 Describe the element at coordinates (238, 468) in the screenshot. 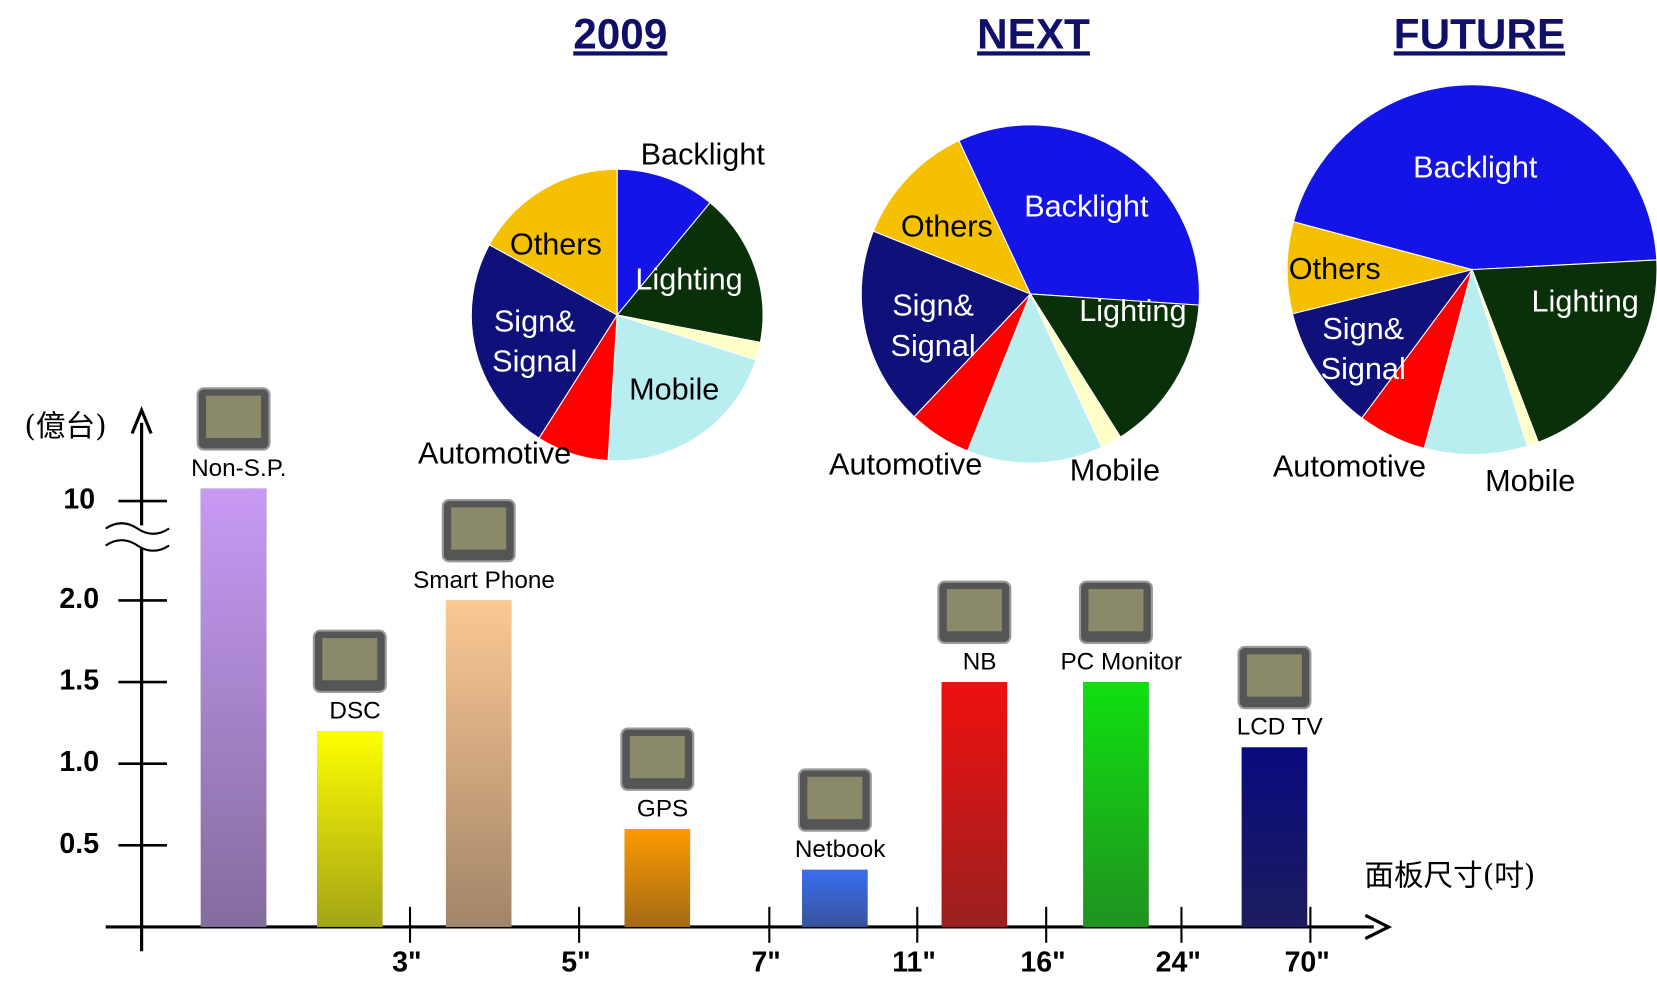

I see `category-label: Non-S.P.` at that location.